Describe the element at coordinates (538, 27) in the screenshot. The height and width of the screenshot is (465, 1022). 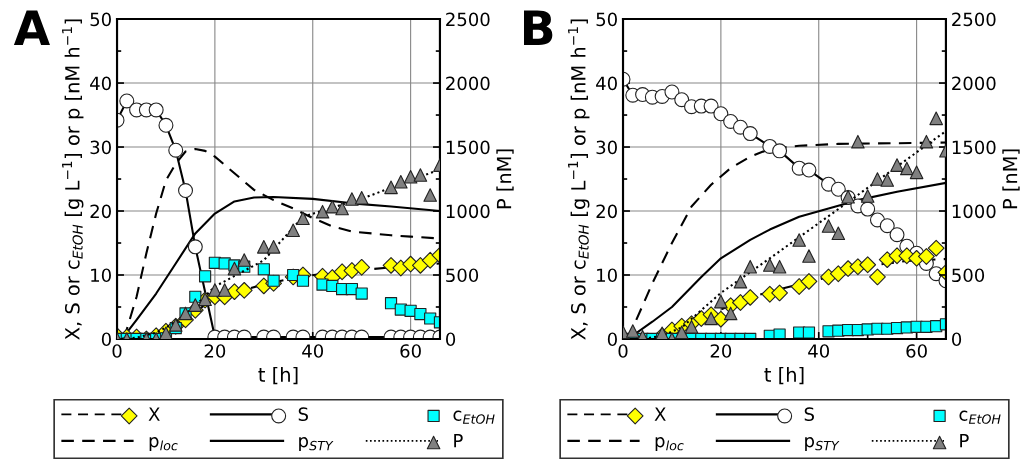
I see `chart-title: B` at that location.